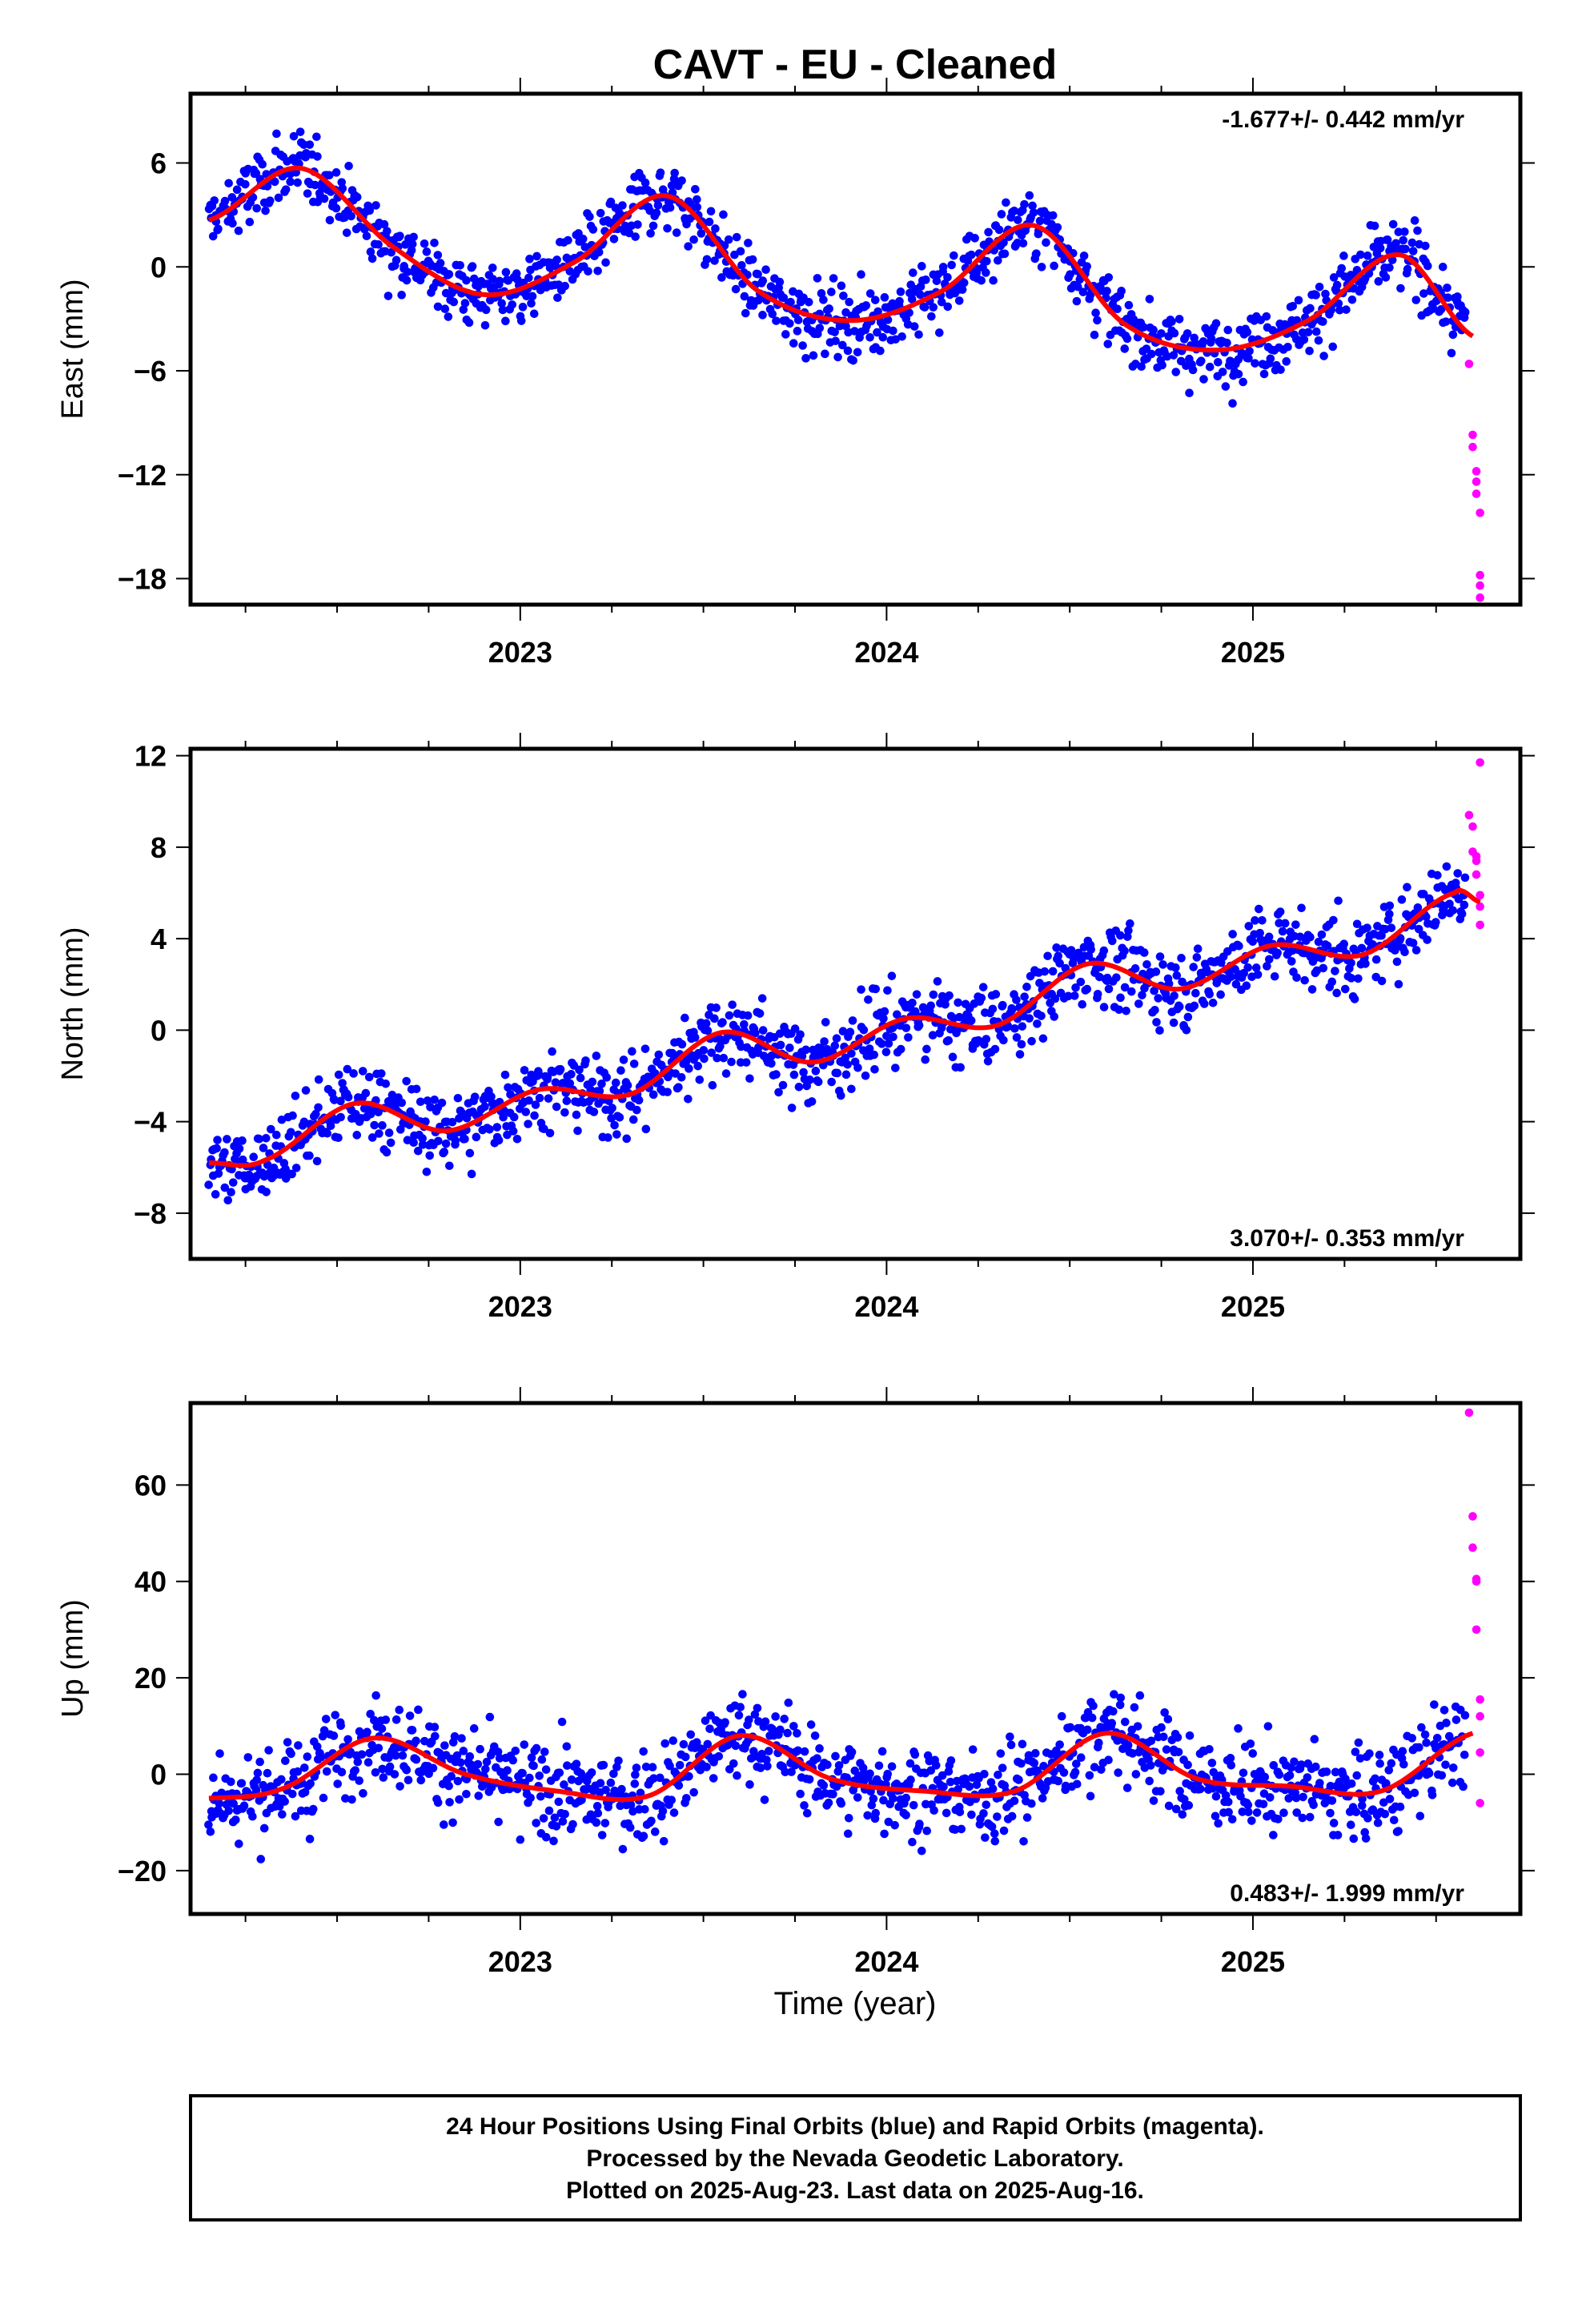 This screenshot has width=1582, height=2324. Describe the element at coordinates (841, 259) in the screenshot. I see `model-fit-curve` at that location.